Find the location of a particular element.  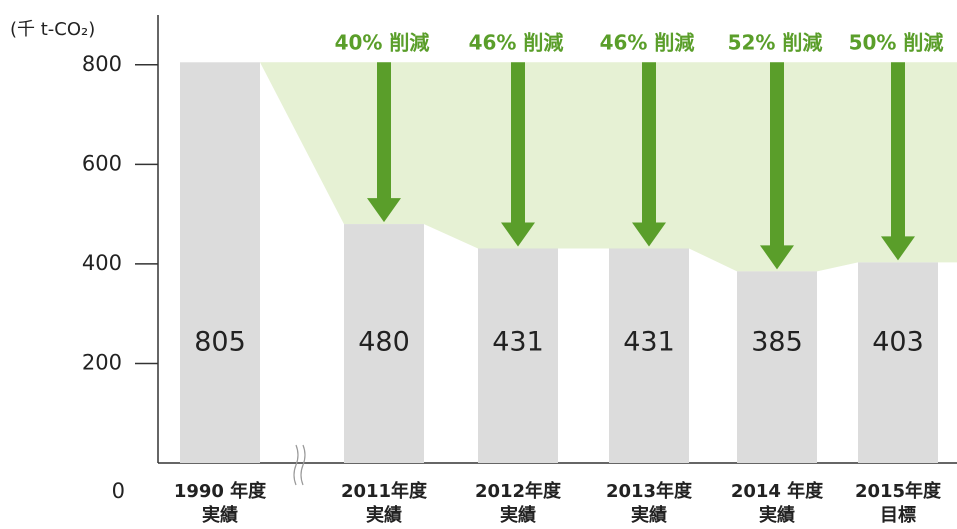

value-label: 403 is located at coordinates (898, 342).